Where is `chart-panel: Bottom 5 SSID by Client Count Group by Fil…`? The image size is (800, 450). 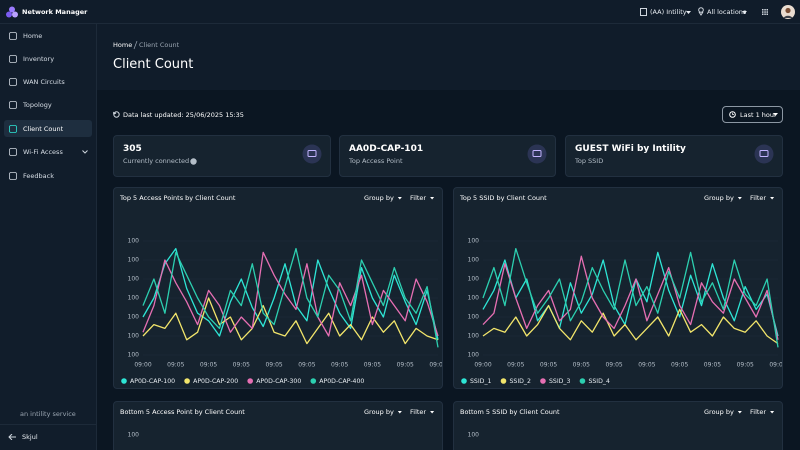 chart-panel: Bottom 5 SSID by Client Count Group by Fil… is located at coordinates (618, 425).